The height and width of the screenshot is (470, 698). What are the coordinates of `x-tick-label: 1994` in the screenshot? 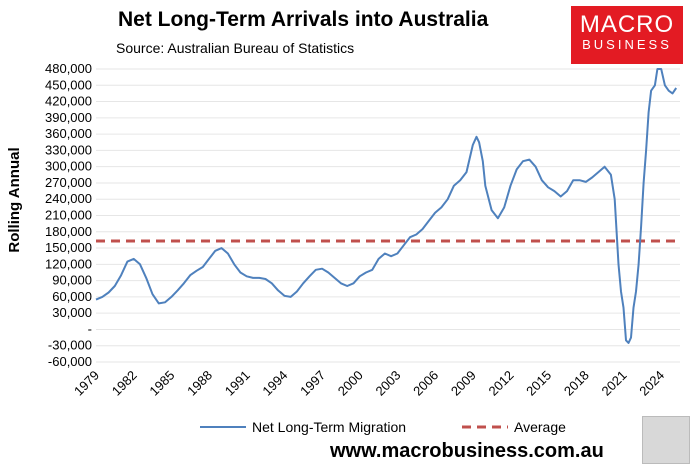 It's located at (274, 383).